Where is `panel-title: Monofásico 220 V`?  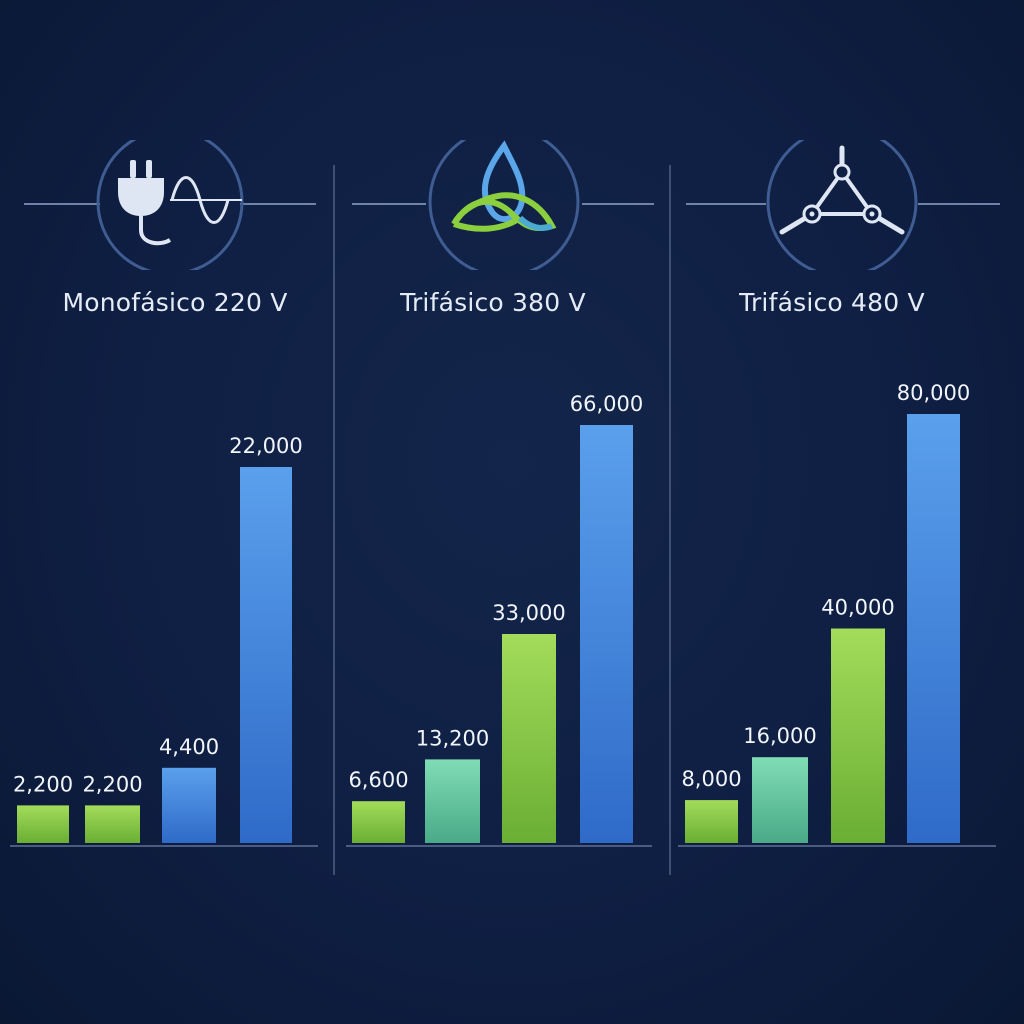
panel-title: Monofásico 220 V is located at coordinates (175, 302).